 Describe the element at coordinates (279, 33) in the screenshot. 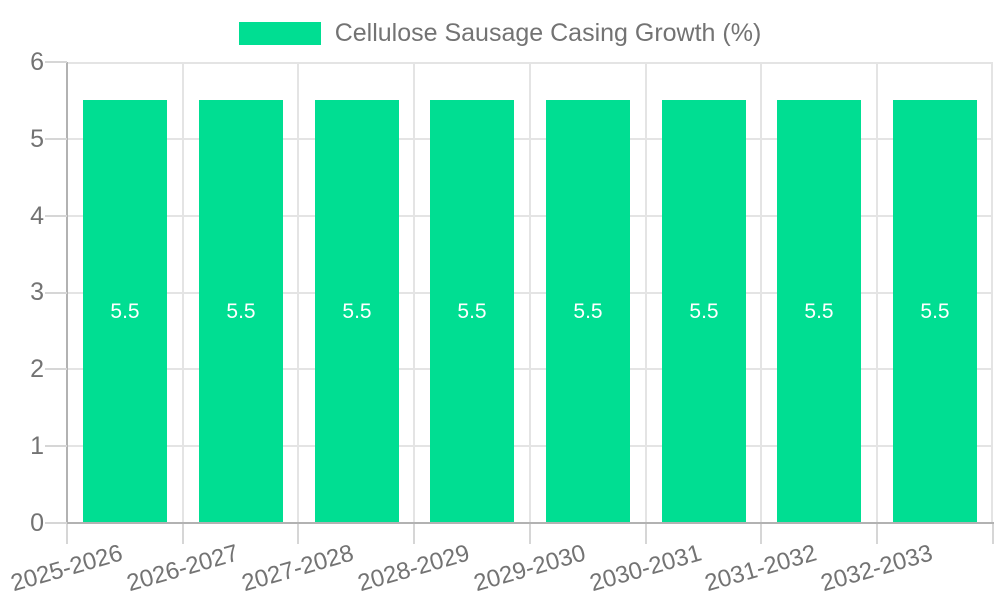

I see `legend-swatch` at that location.